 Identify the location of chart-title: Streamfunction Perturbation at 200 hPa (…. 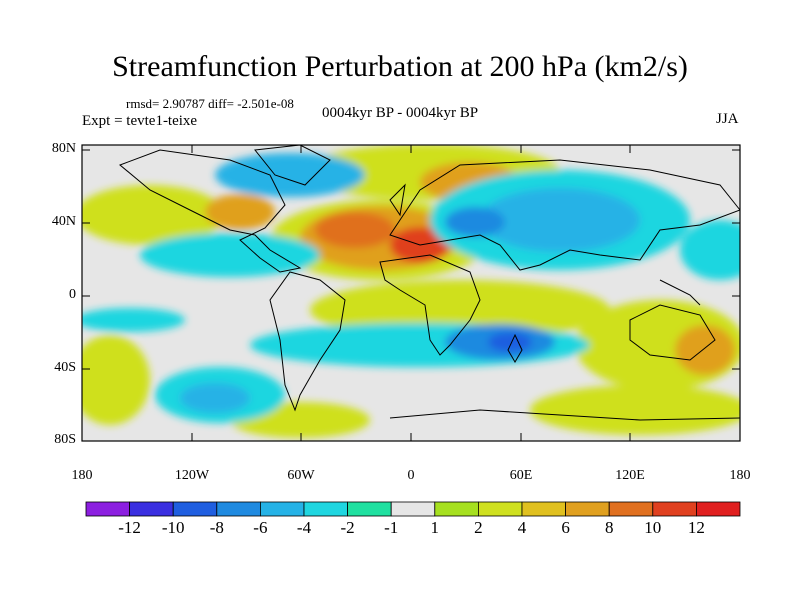
(400, 66).